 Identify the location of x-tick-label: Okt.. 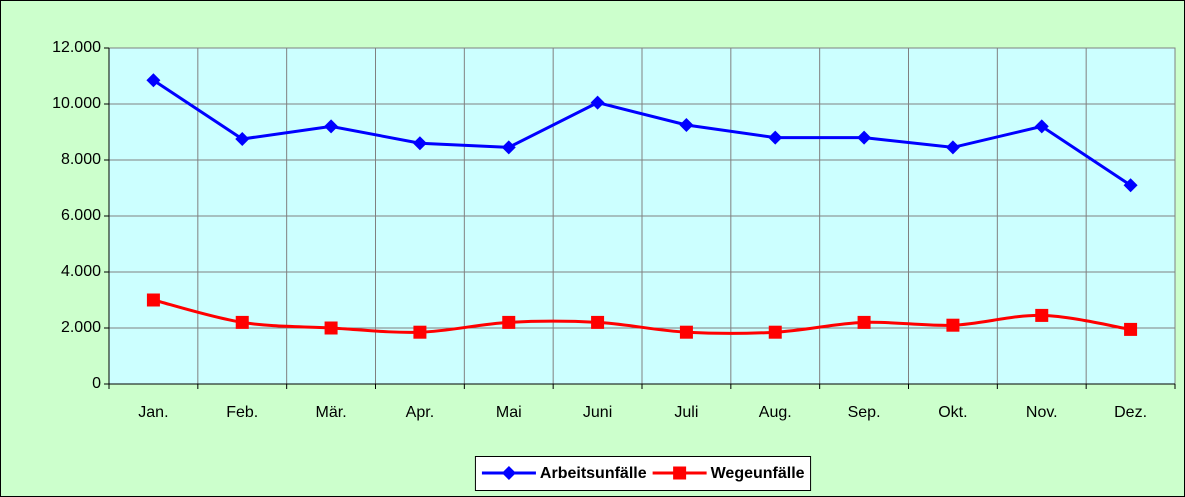
(952, 412).